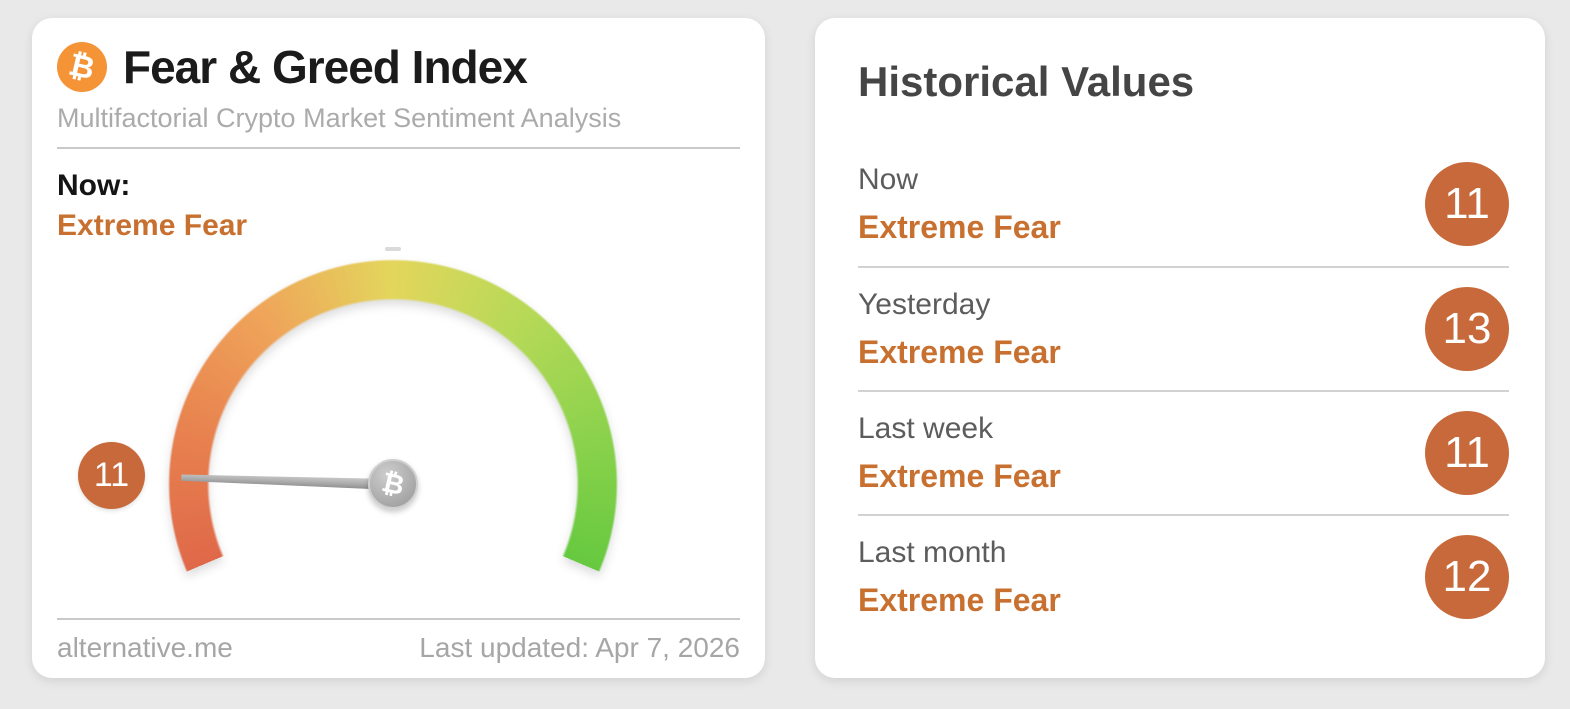 The width and height of the screenshot is (1570, 709). Describe the element at coordinates (959, 329) in the screenshot. I see `row-text: Yesterday Extreme Fear` at that location.